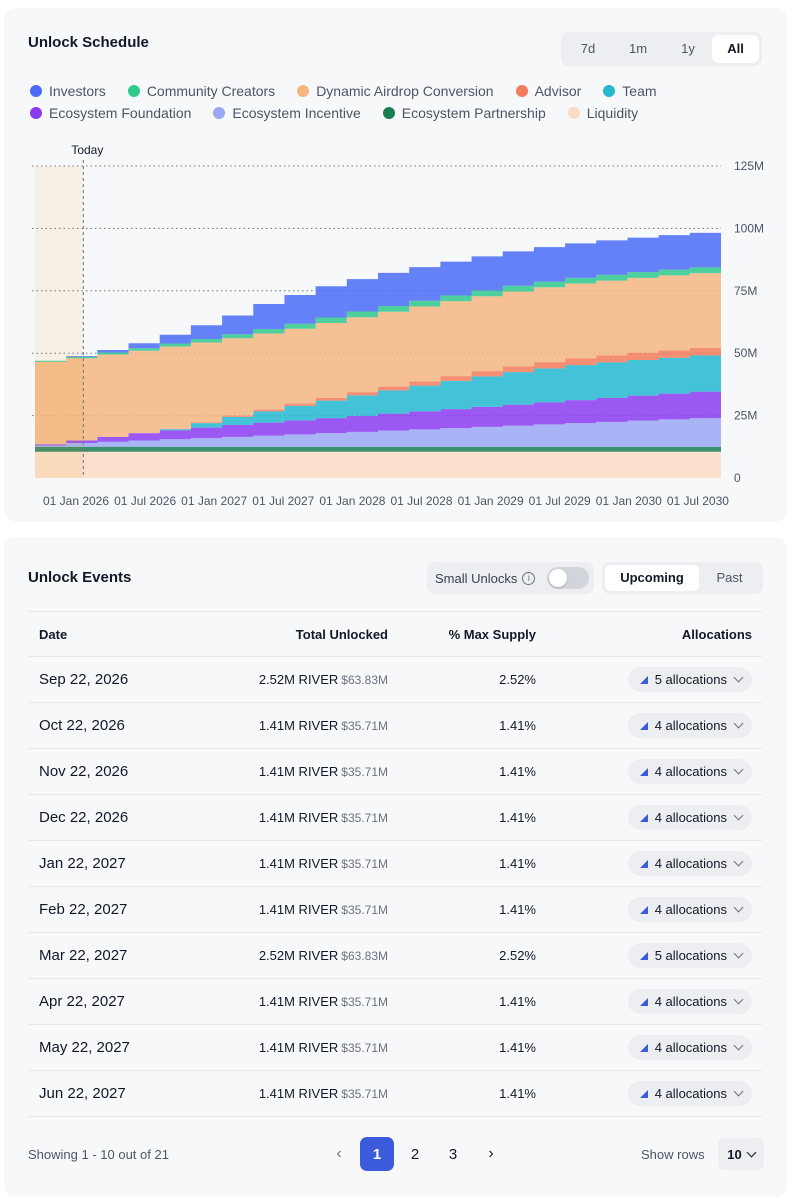  I want to click on legend-label: Team, so click(639, 91).